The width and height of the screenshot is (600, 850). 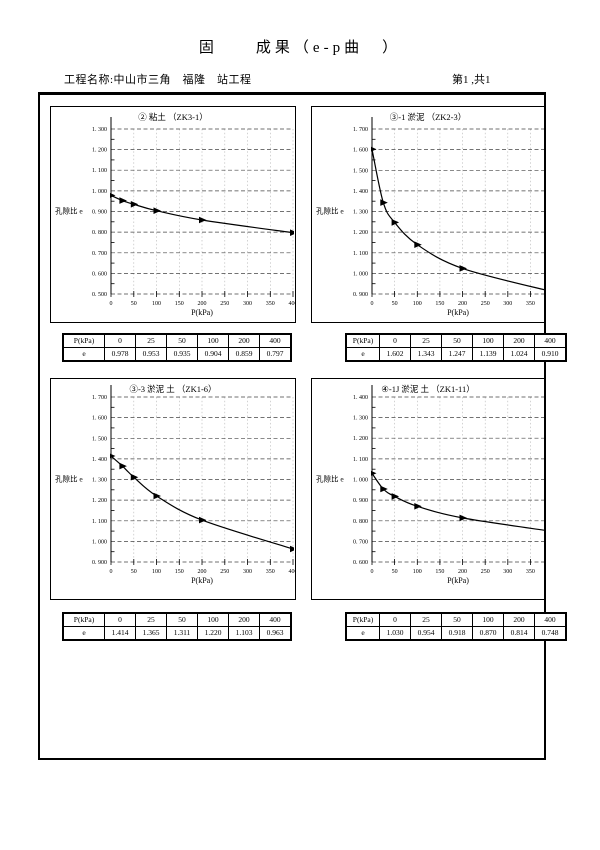 What do you see at coordinates (99, 151) in the screenshot?
I see `y-tick-label: 1. 200` at bounding box center [99, 151].